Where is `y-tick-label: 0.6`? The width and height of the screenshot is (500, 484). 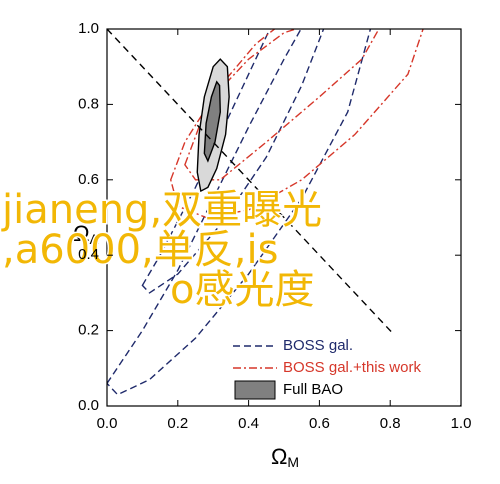
y-tick-label: 0.6 is located at coordinates (88, 179).